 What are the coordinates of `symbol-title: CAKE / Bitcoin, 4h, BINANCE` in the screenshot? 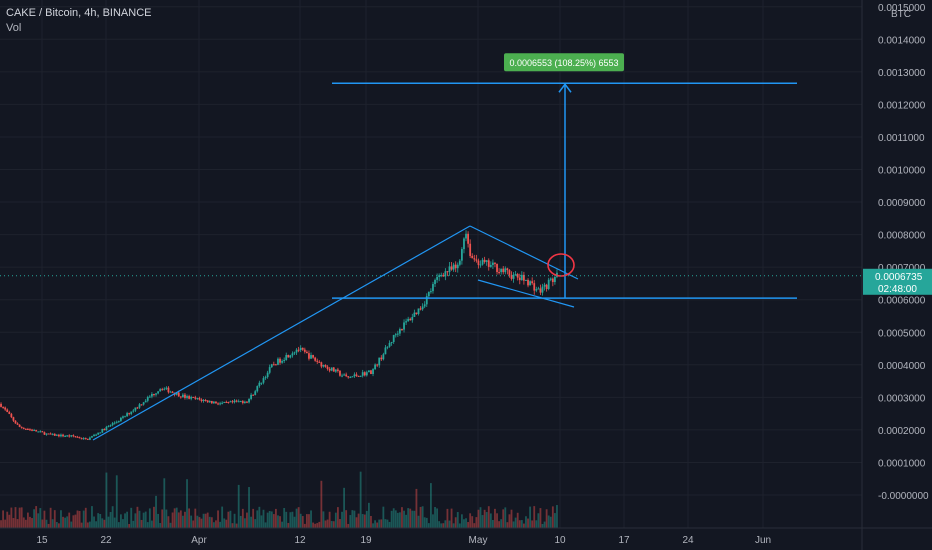 It's located at (79, 13).